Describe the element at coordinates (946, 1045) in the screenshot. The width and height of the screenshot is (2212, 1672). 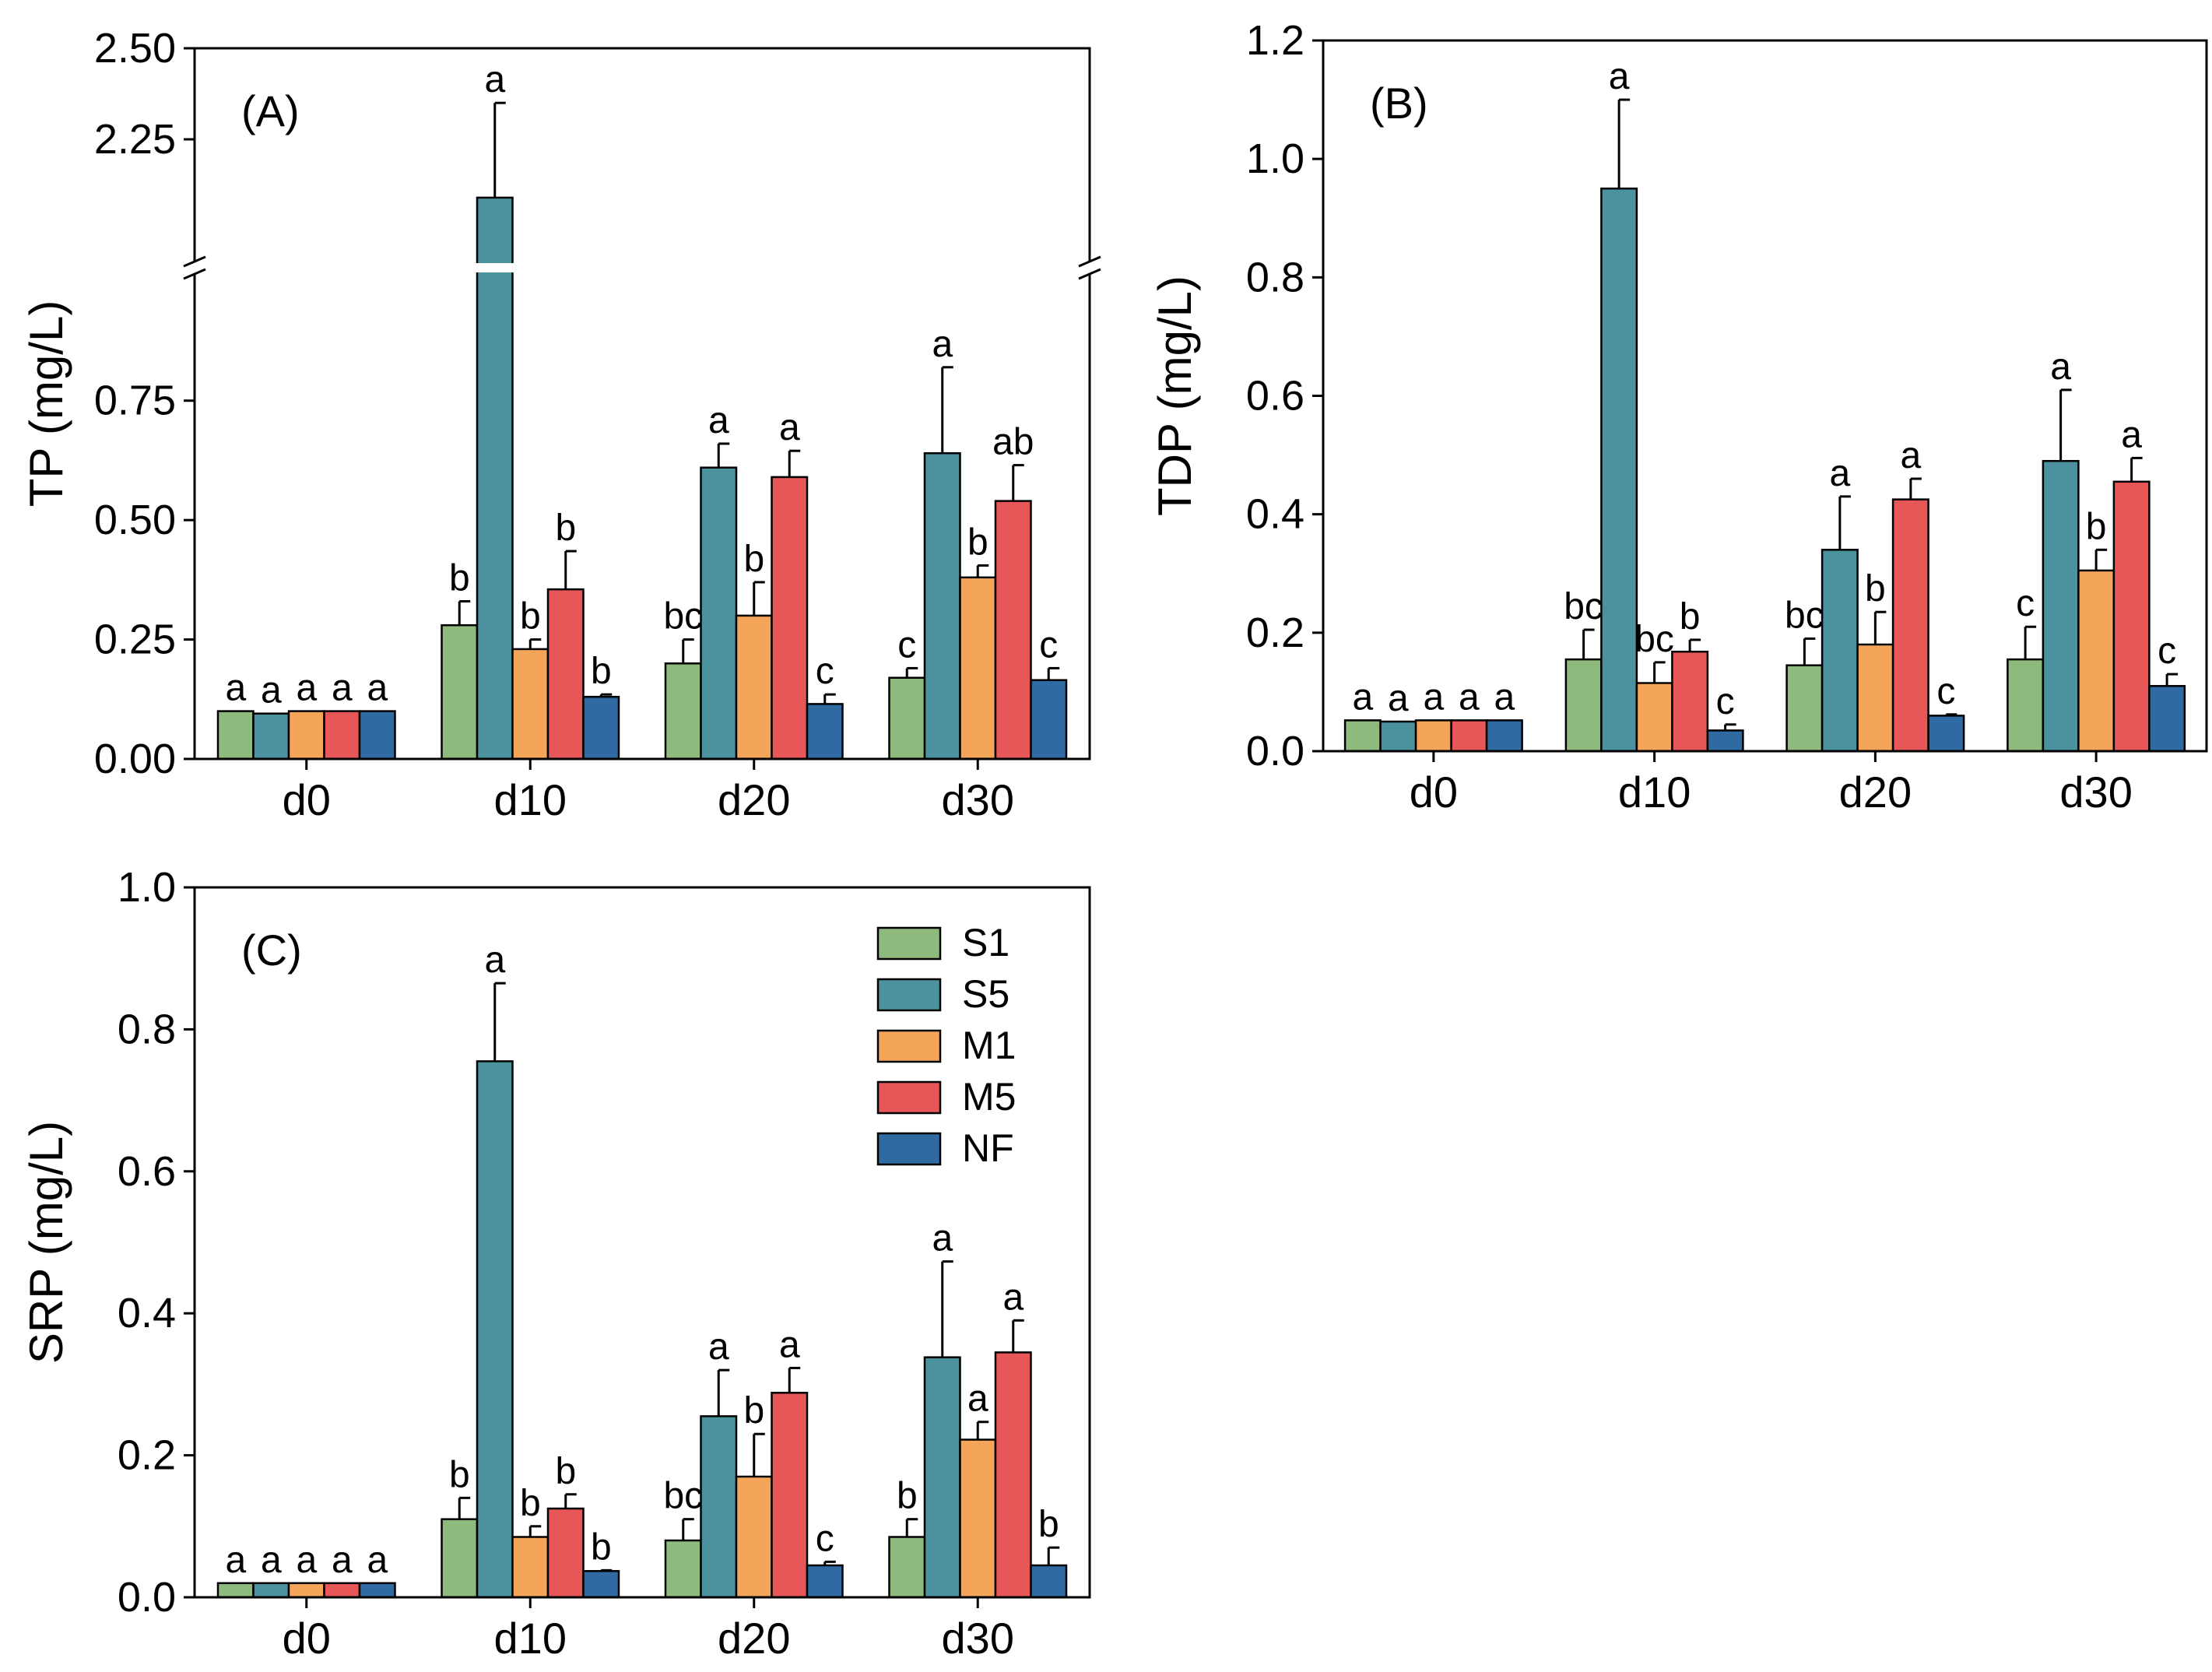
I see `legend: S1 S5 M1 M5 NF` at that location.